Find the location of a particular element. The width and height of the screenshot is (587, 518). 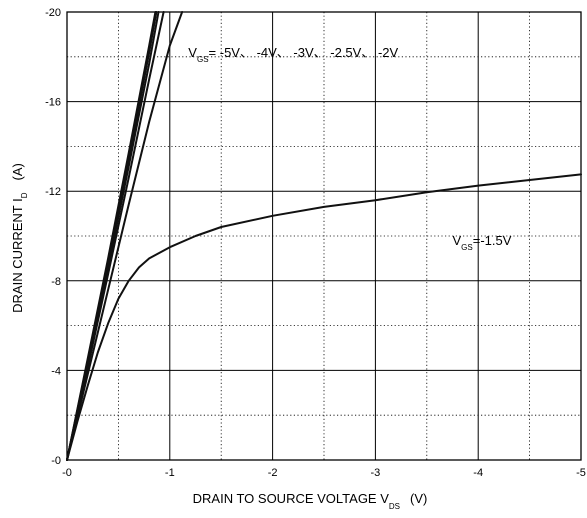

x-tick-label: -5 is located at coordinates (581, 473).